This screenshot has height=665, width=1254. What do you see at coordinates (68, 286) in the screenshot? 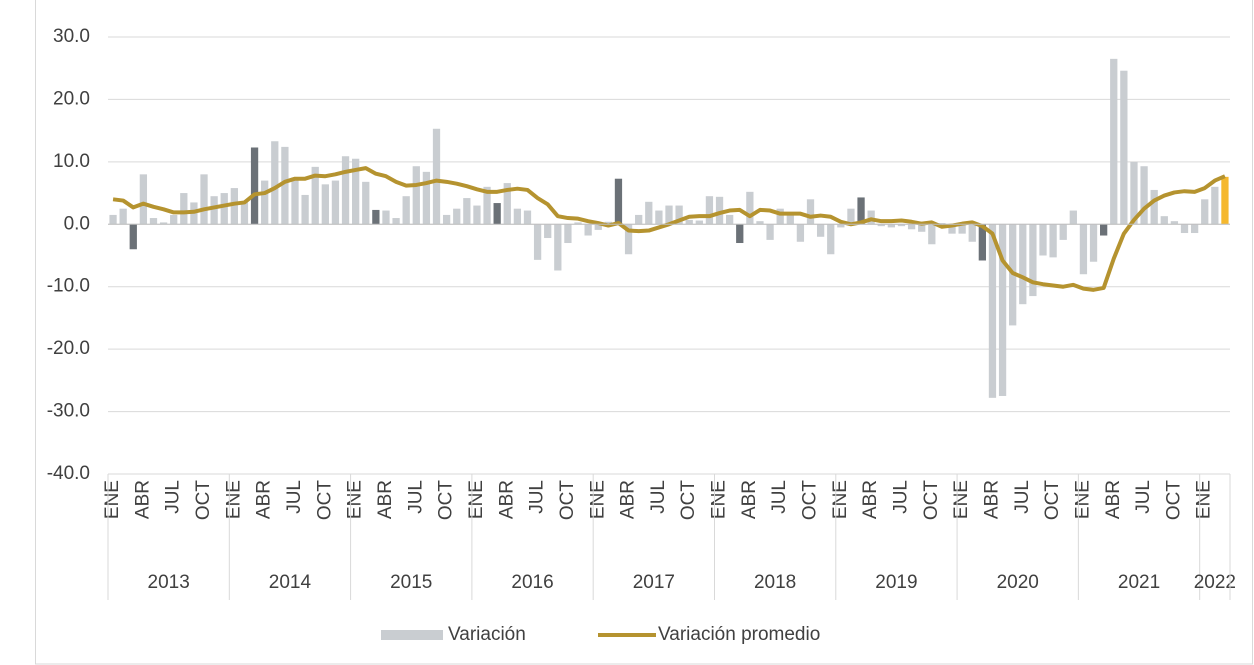
I see `y-tick-label: -10.0` at bounding box center [68, 286].